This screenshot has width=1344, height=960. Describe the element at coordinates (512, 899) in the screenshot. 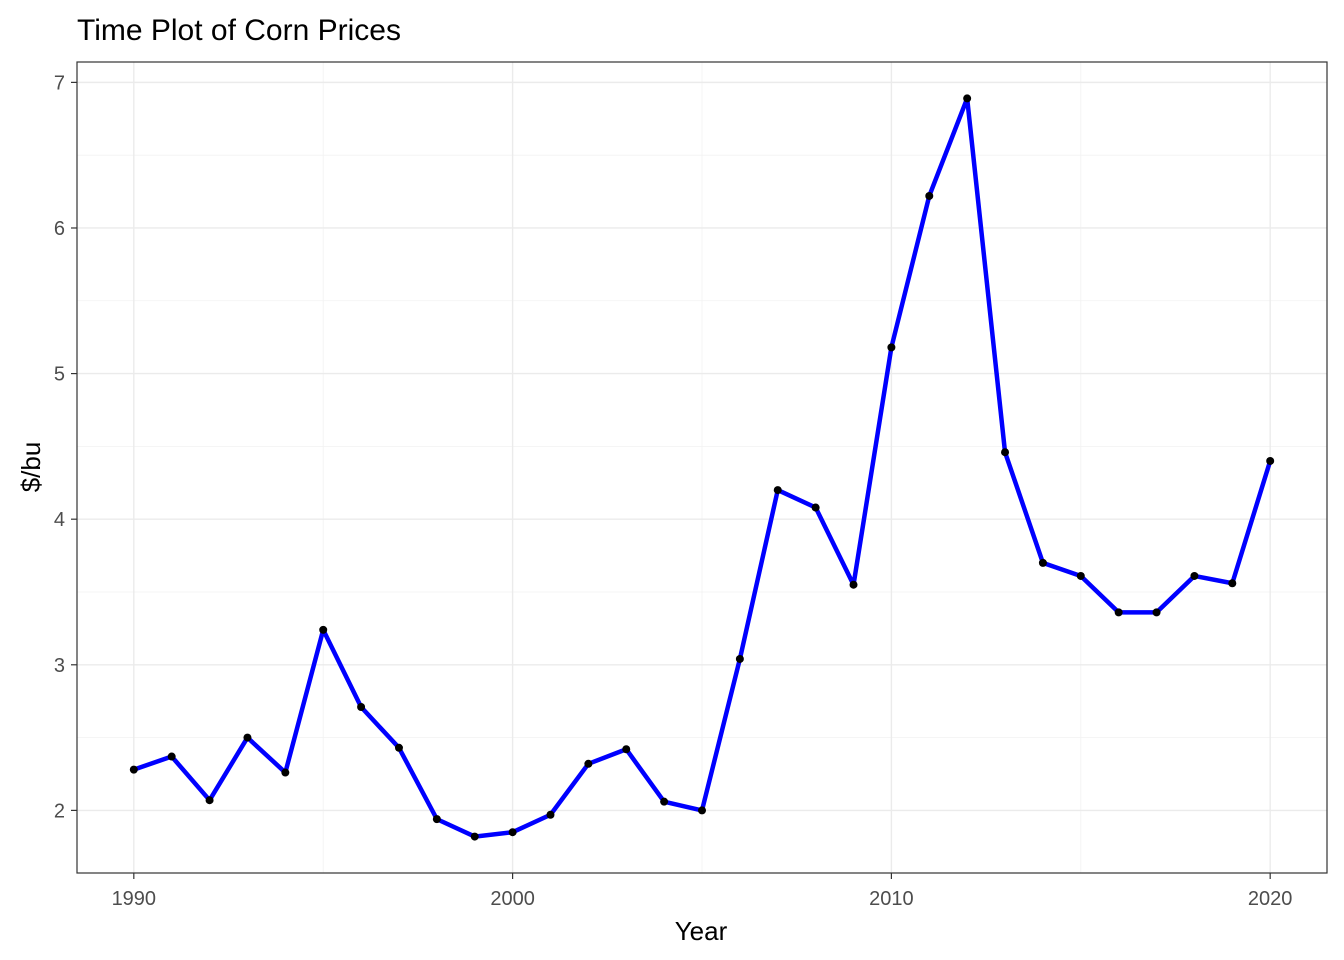

I see `x-tick-label: 2000` at that location.